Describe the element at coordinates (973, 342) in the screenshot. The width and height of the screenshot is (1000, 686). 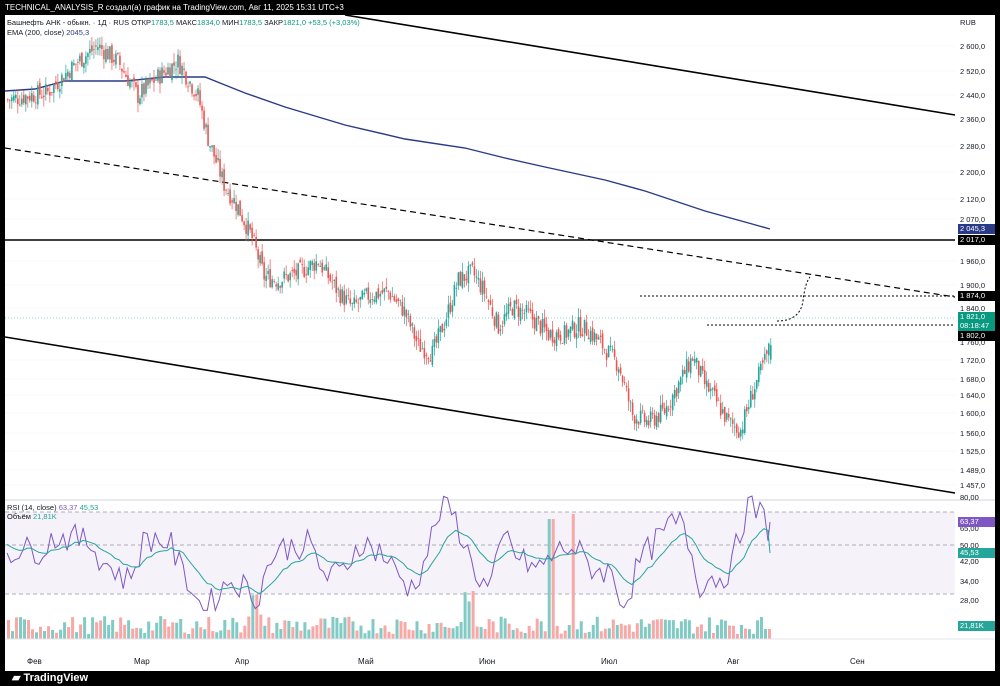
I see `price-tick: 1 760,0` at that location.